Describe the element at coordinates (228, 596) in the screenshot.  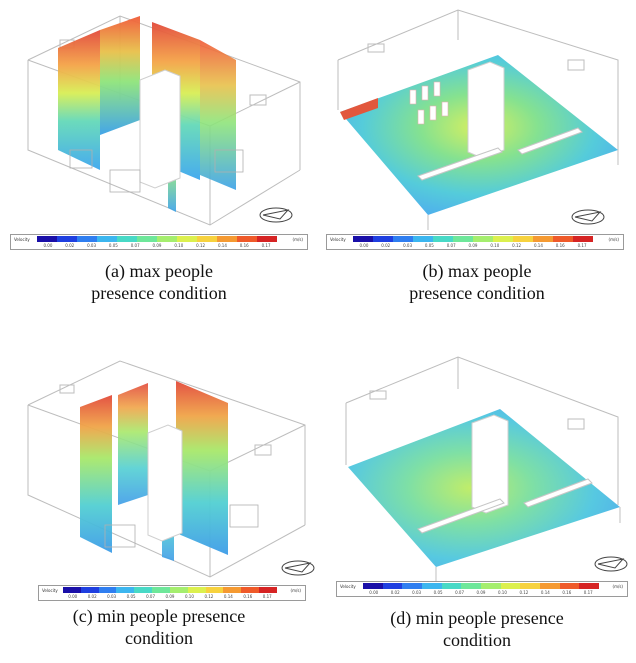
I see `legend-tick-label: 0.14` at that location.